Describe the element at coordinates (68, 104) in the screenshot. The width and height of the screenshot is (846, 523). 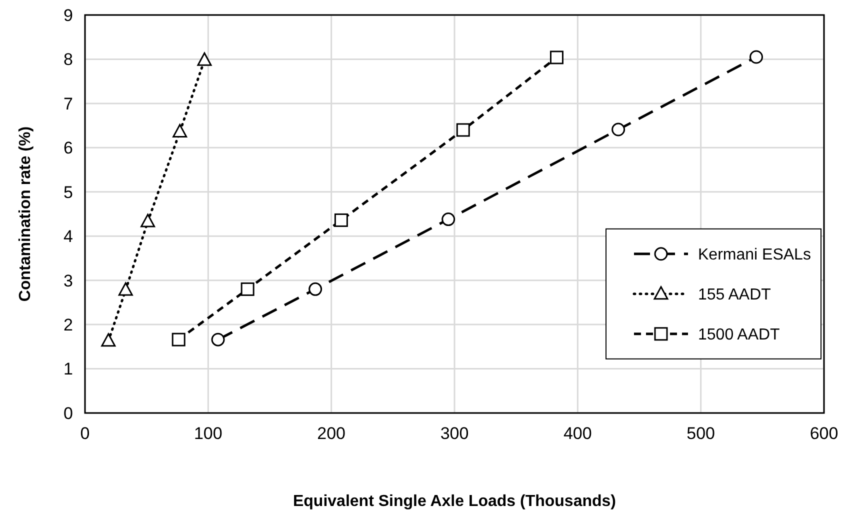
I see `y-tick-label: 7` at that location.